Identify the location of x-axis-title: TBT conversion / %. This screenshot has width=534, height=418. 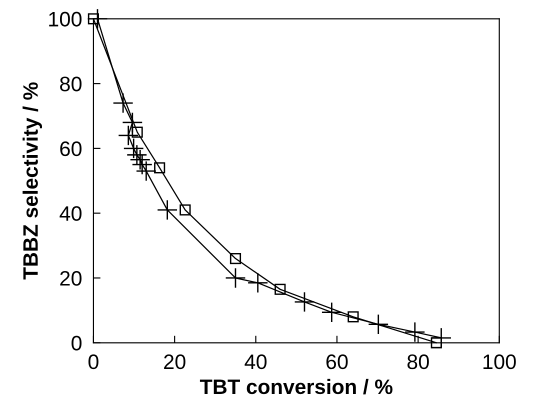
(296, 386).